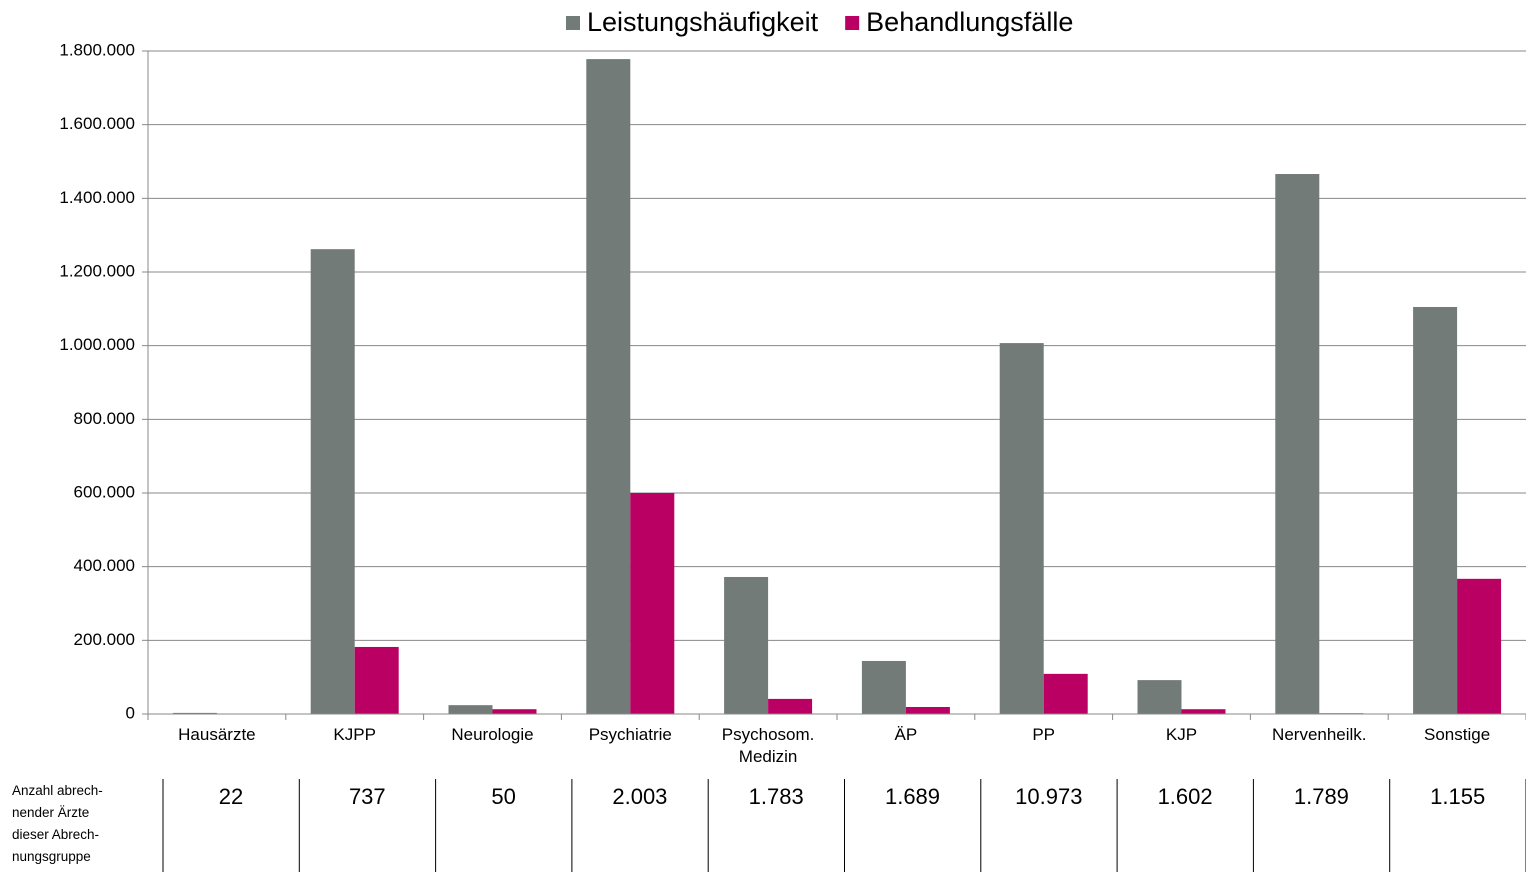  What do you see at coordinates (104, 565) in the screenshot?
I see `y-tick-label: 400.000` at bounding box center [104, 565].